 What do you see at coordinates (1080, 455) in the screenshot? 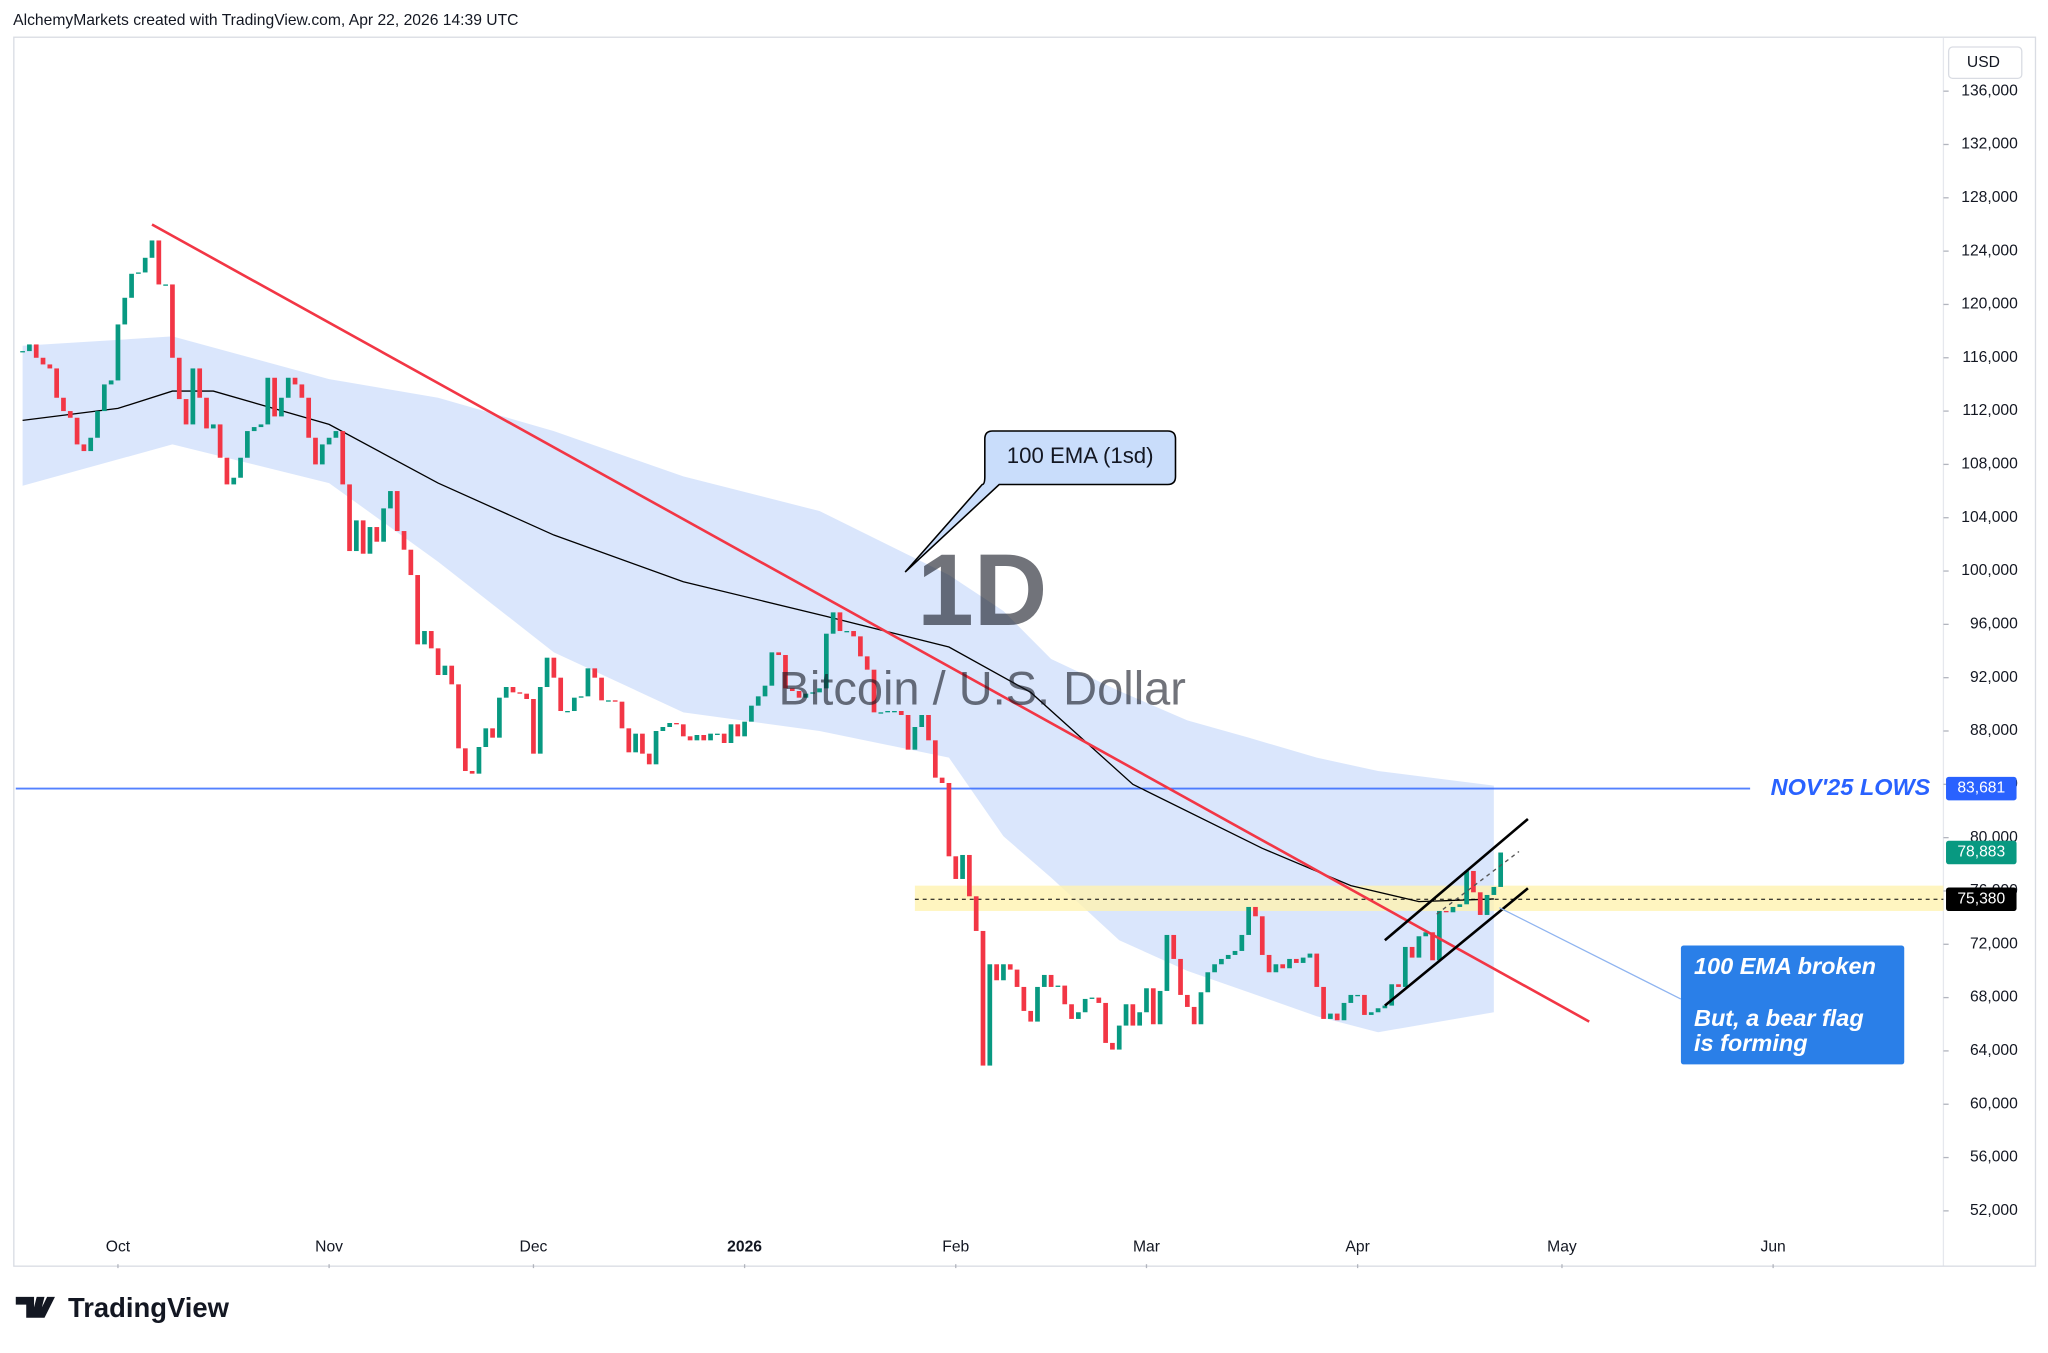
I see `callout-text: 100 EMA (1sd)` at bounding box center [1080, 455].